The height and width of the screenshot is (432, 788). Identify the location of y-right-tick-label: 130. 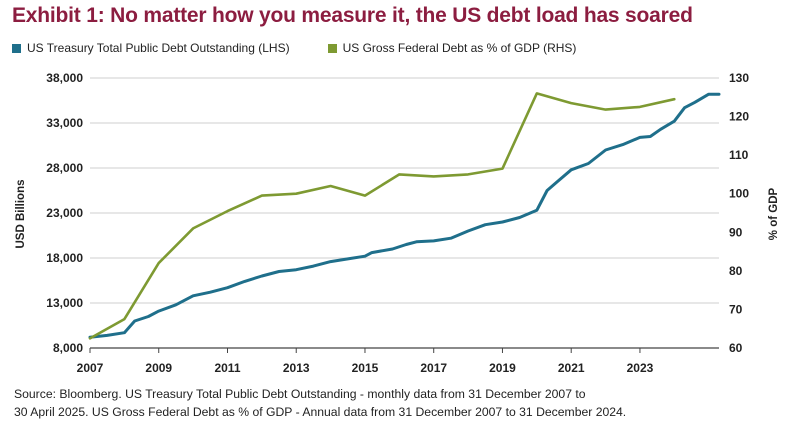
(739, 78).